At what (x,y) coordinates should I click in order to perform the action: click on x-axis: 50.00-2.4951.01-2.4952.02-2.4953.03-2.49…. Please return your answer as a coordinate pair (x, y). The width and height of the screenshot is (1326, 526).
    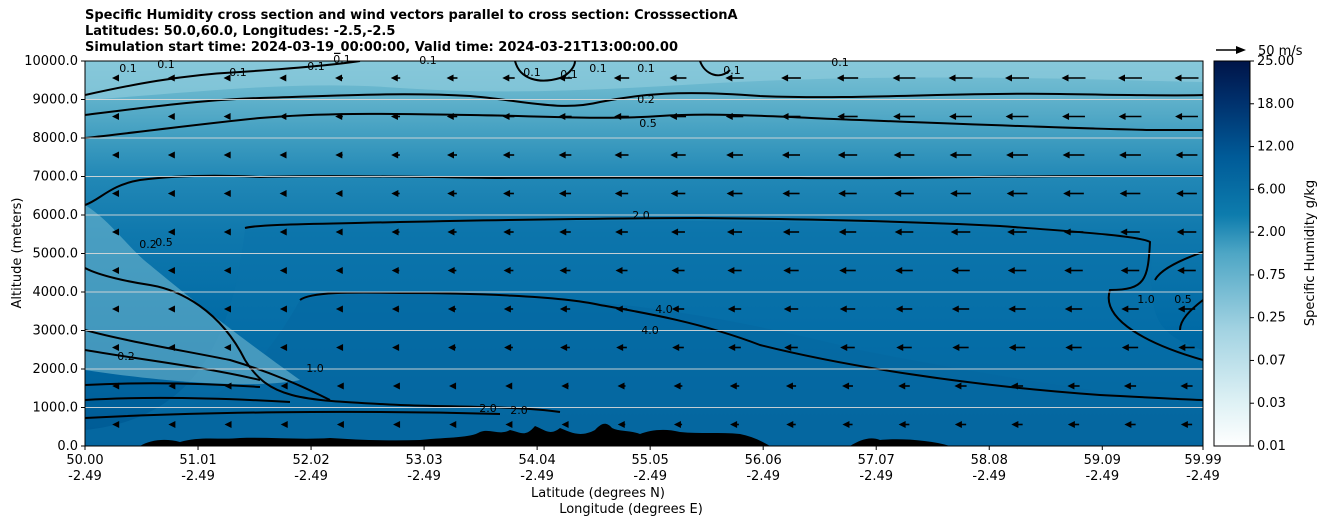
    Looking at the image, I should click on (644, 465).